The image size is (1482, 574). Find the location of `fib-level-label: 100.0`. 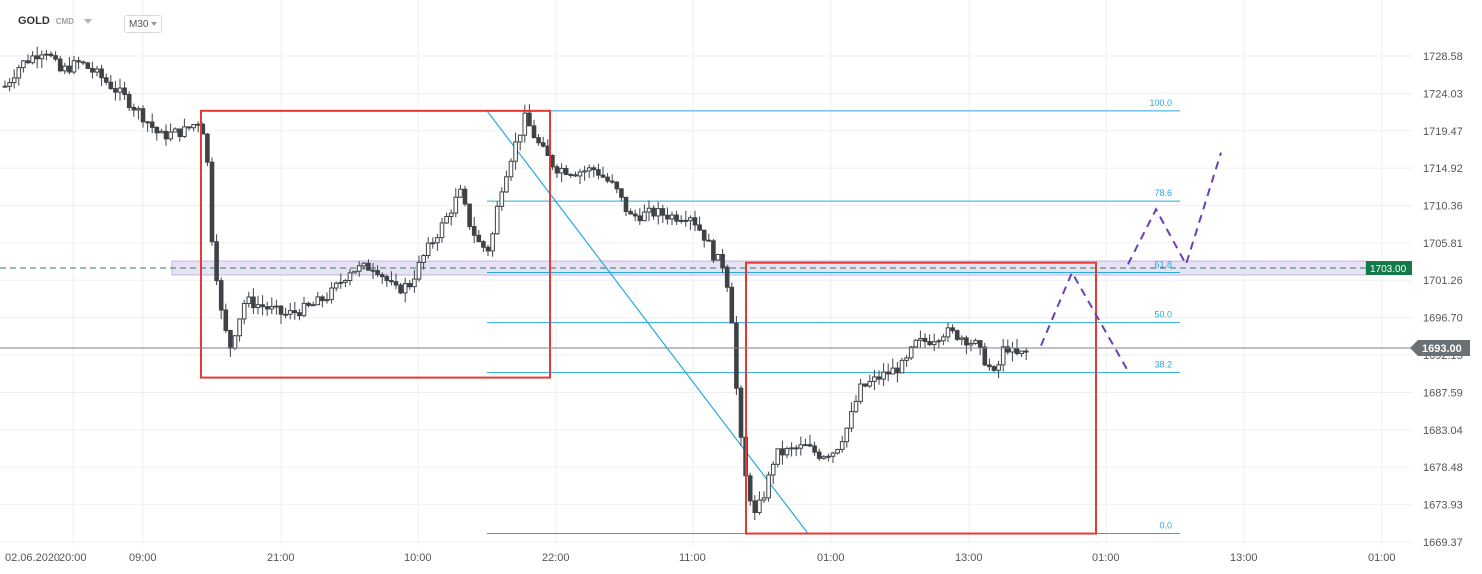

fib-level-label: 100.0 is located at coordinates (1160, 103).